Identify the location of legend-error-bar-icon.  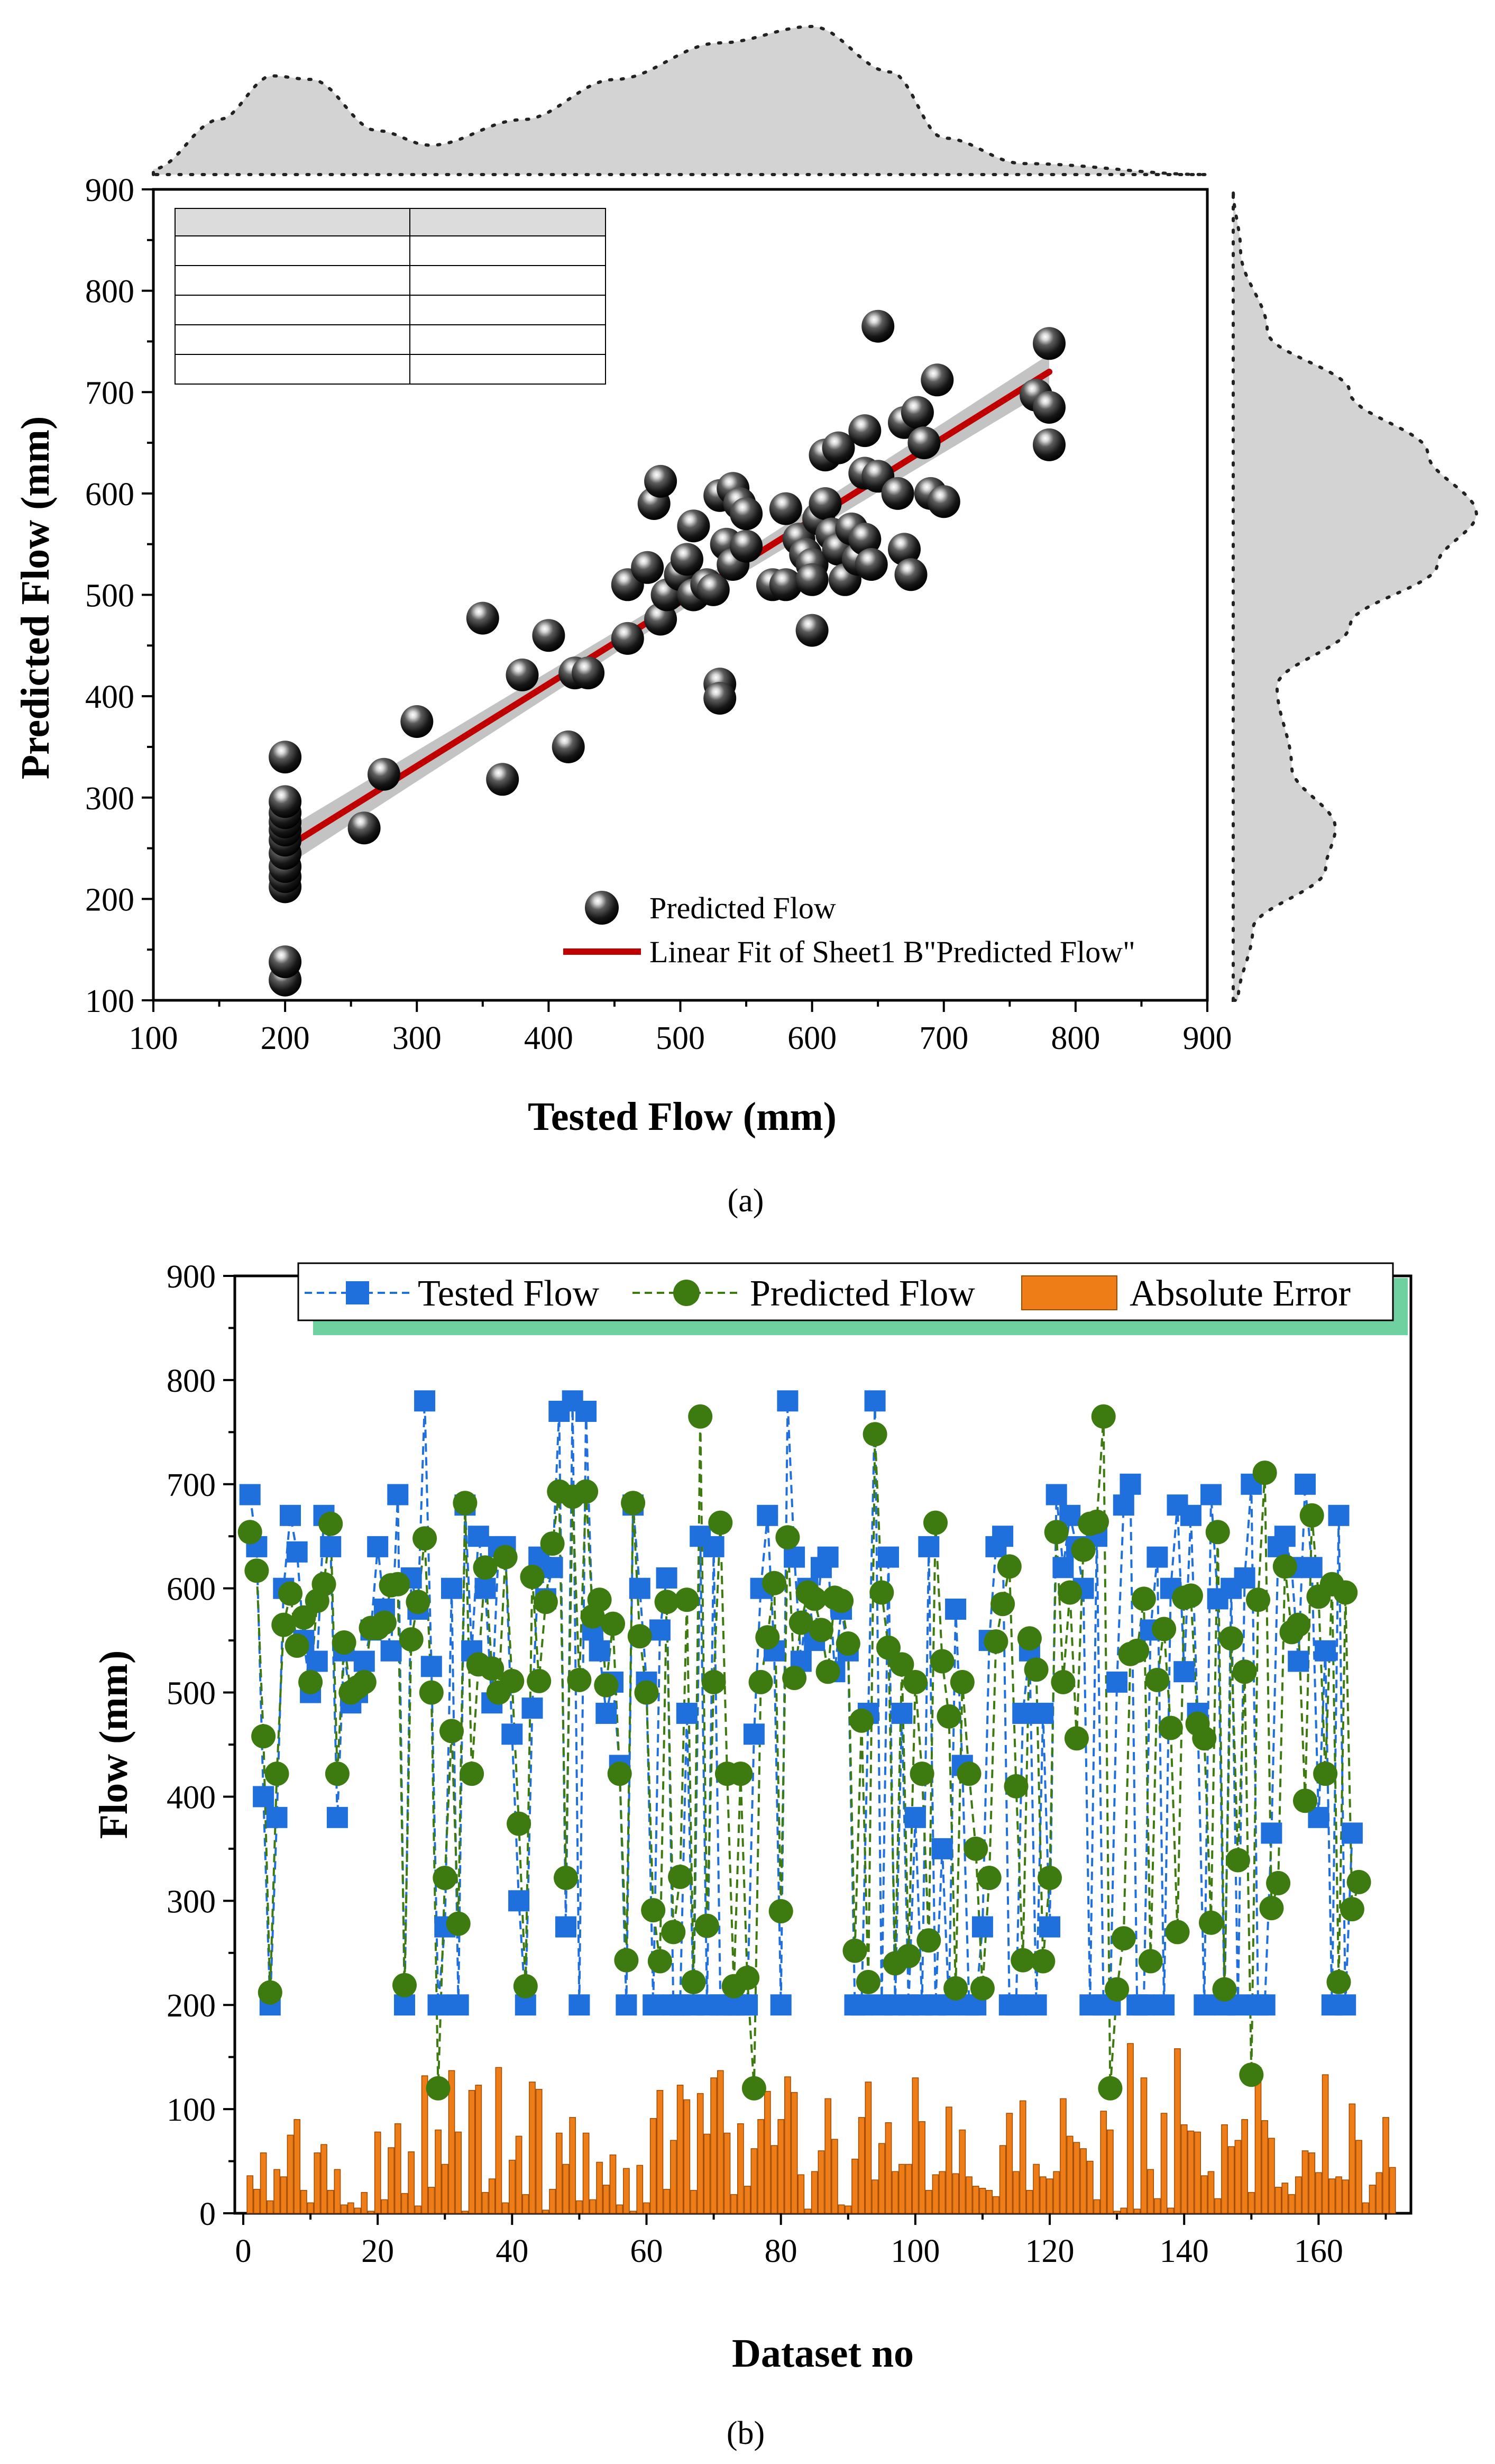
(1069, 1293).